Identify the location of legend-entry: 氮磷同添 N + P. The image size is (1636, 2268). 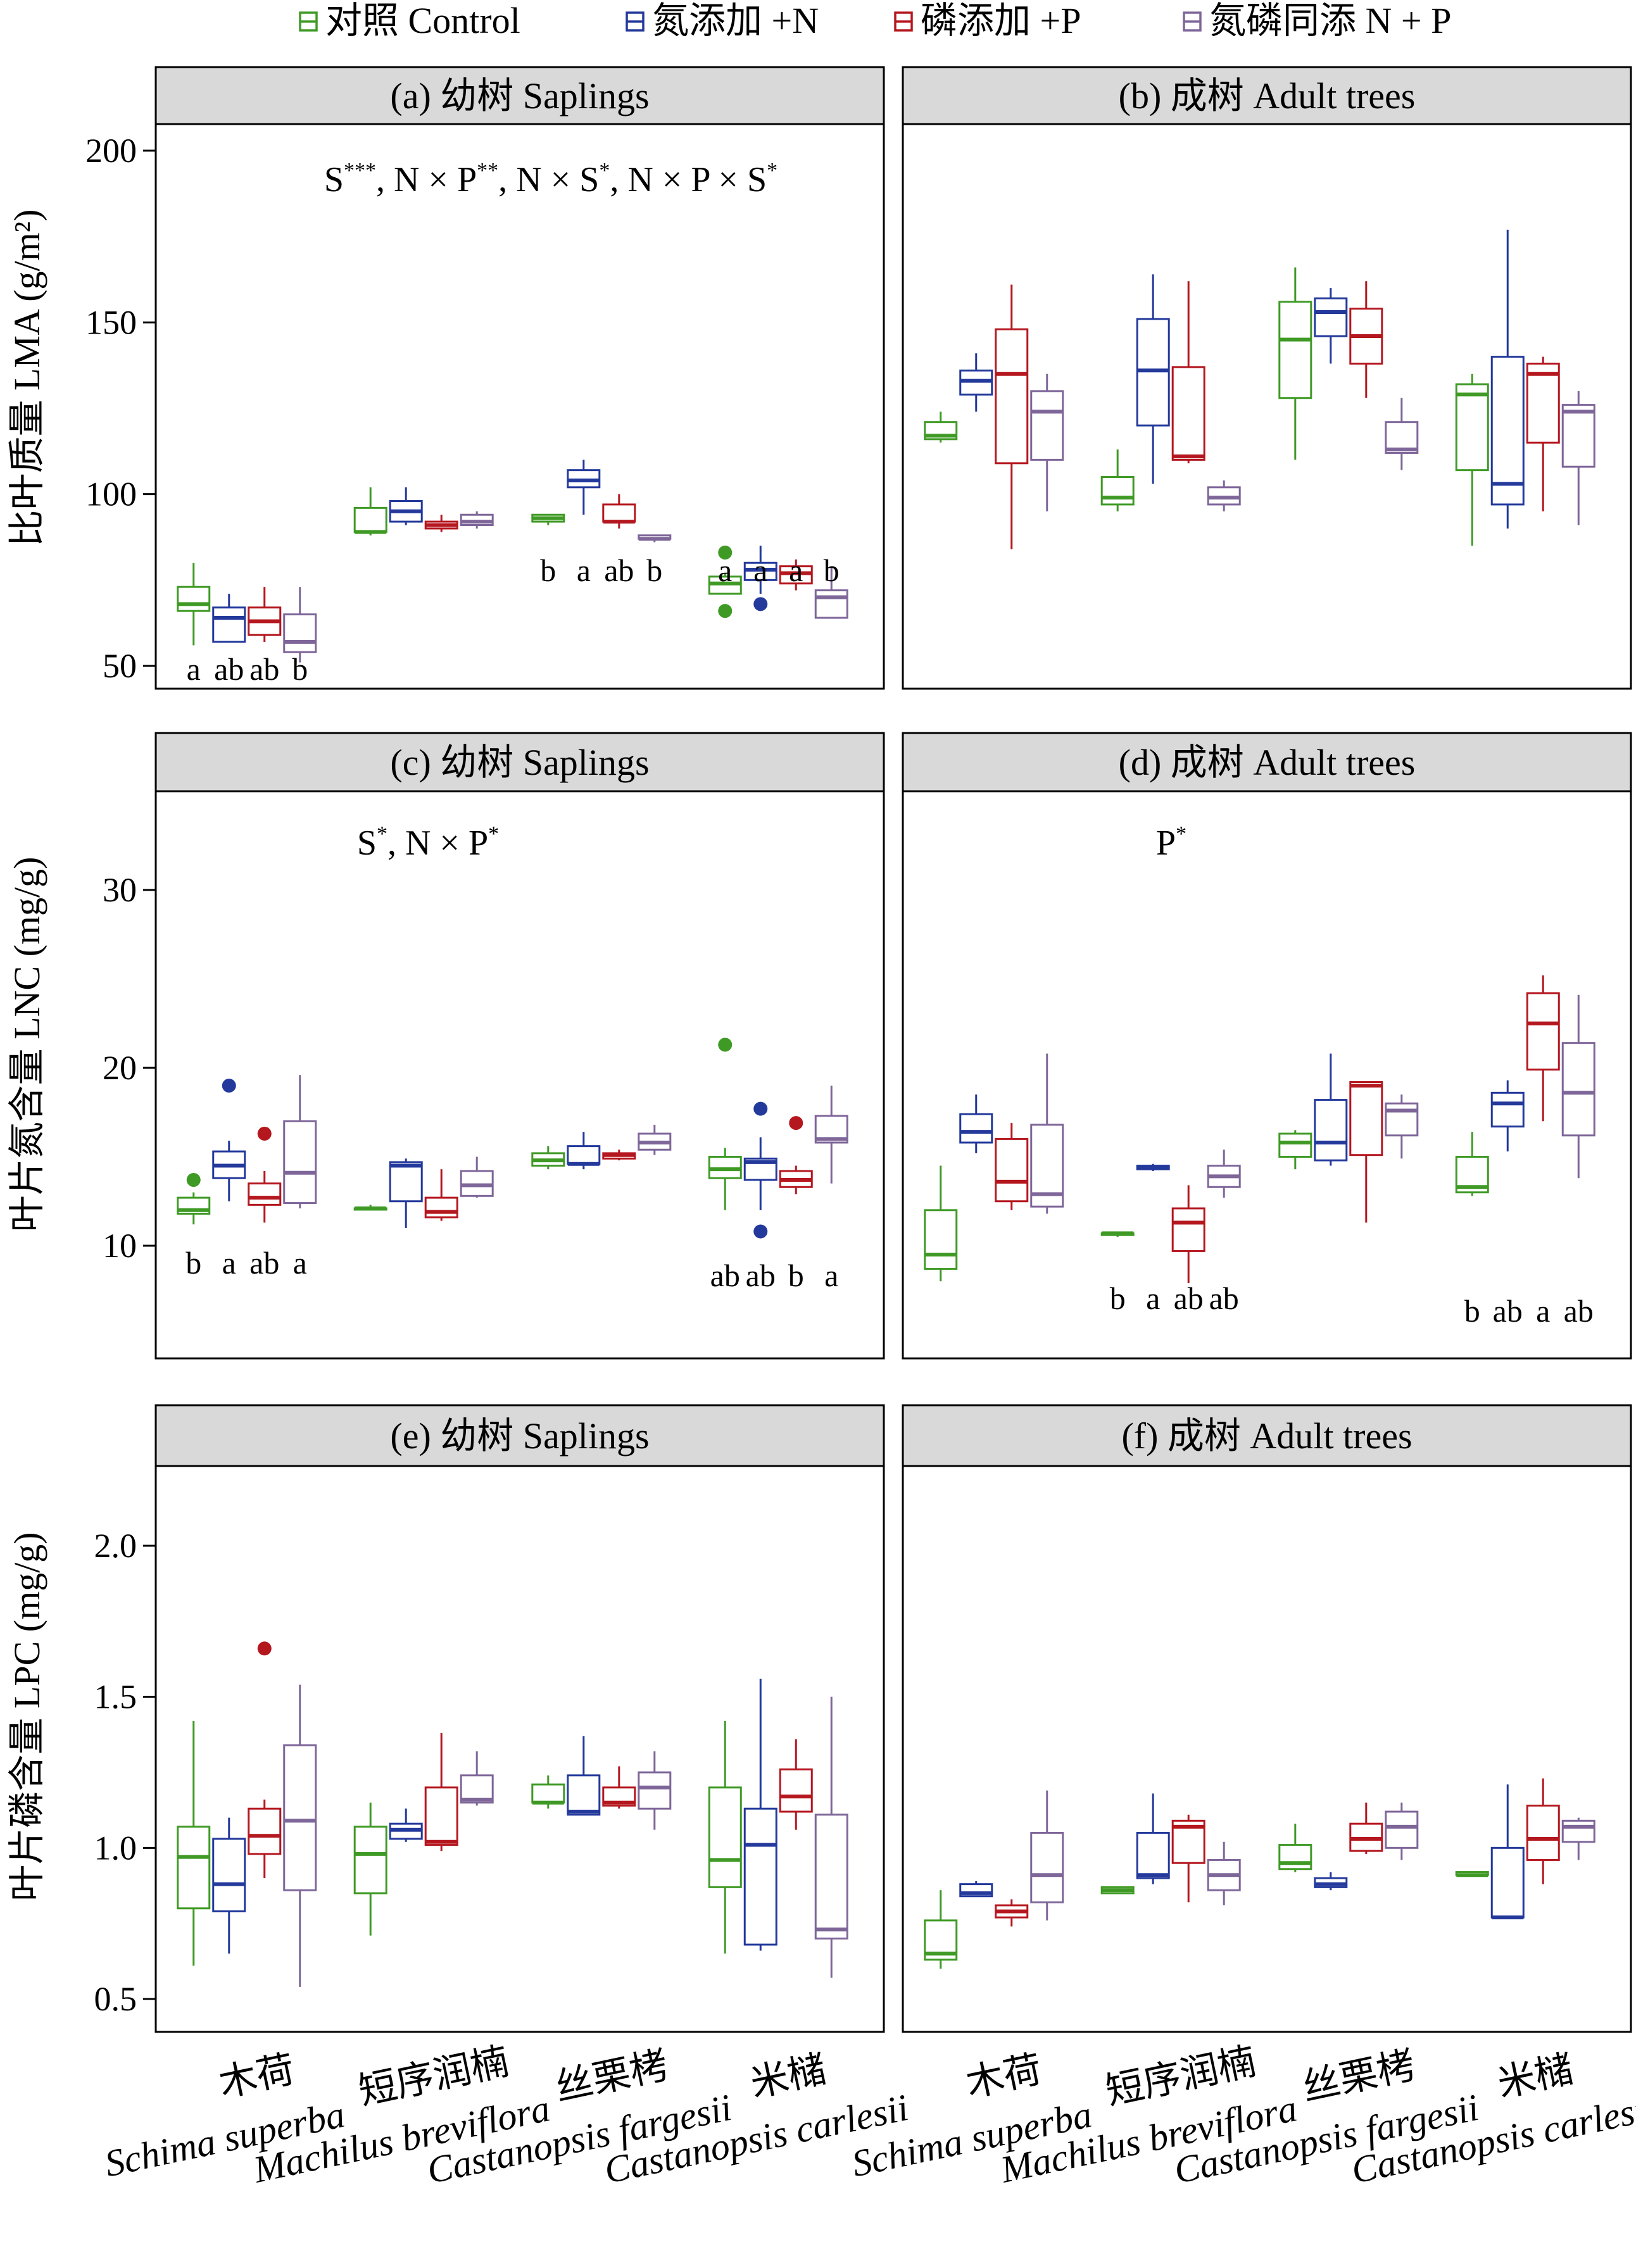
(1317, 20).